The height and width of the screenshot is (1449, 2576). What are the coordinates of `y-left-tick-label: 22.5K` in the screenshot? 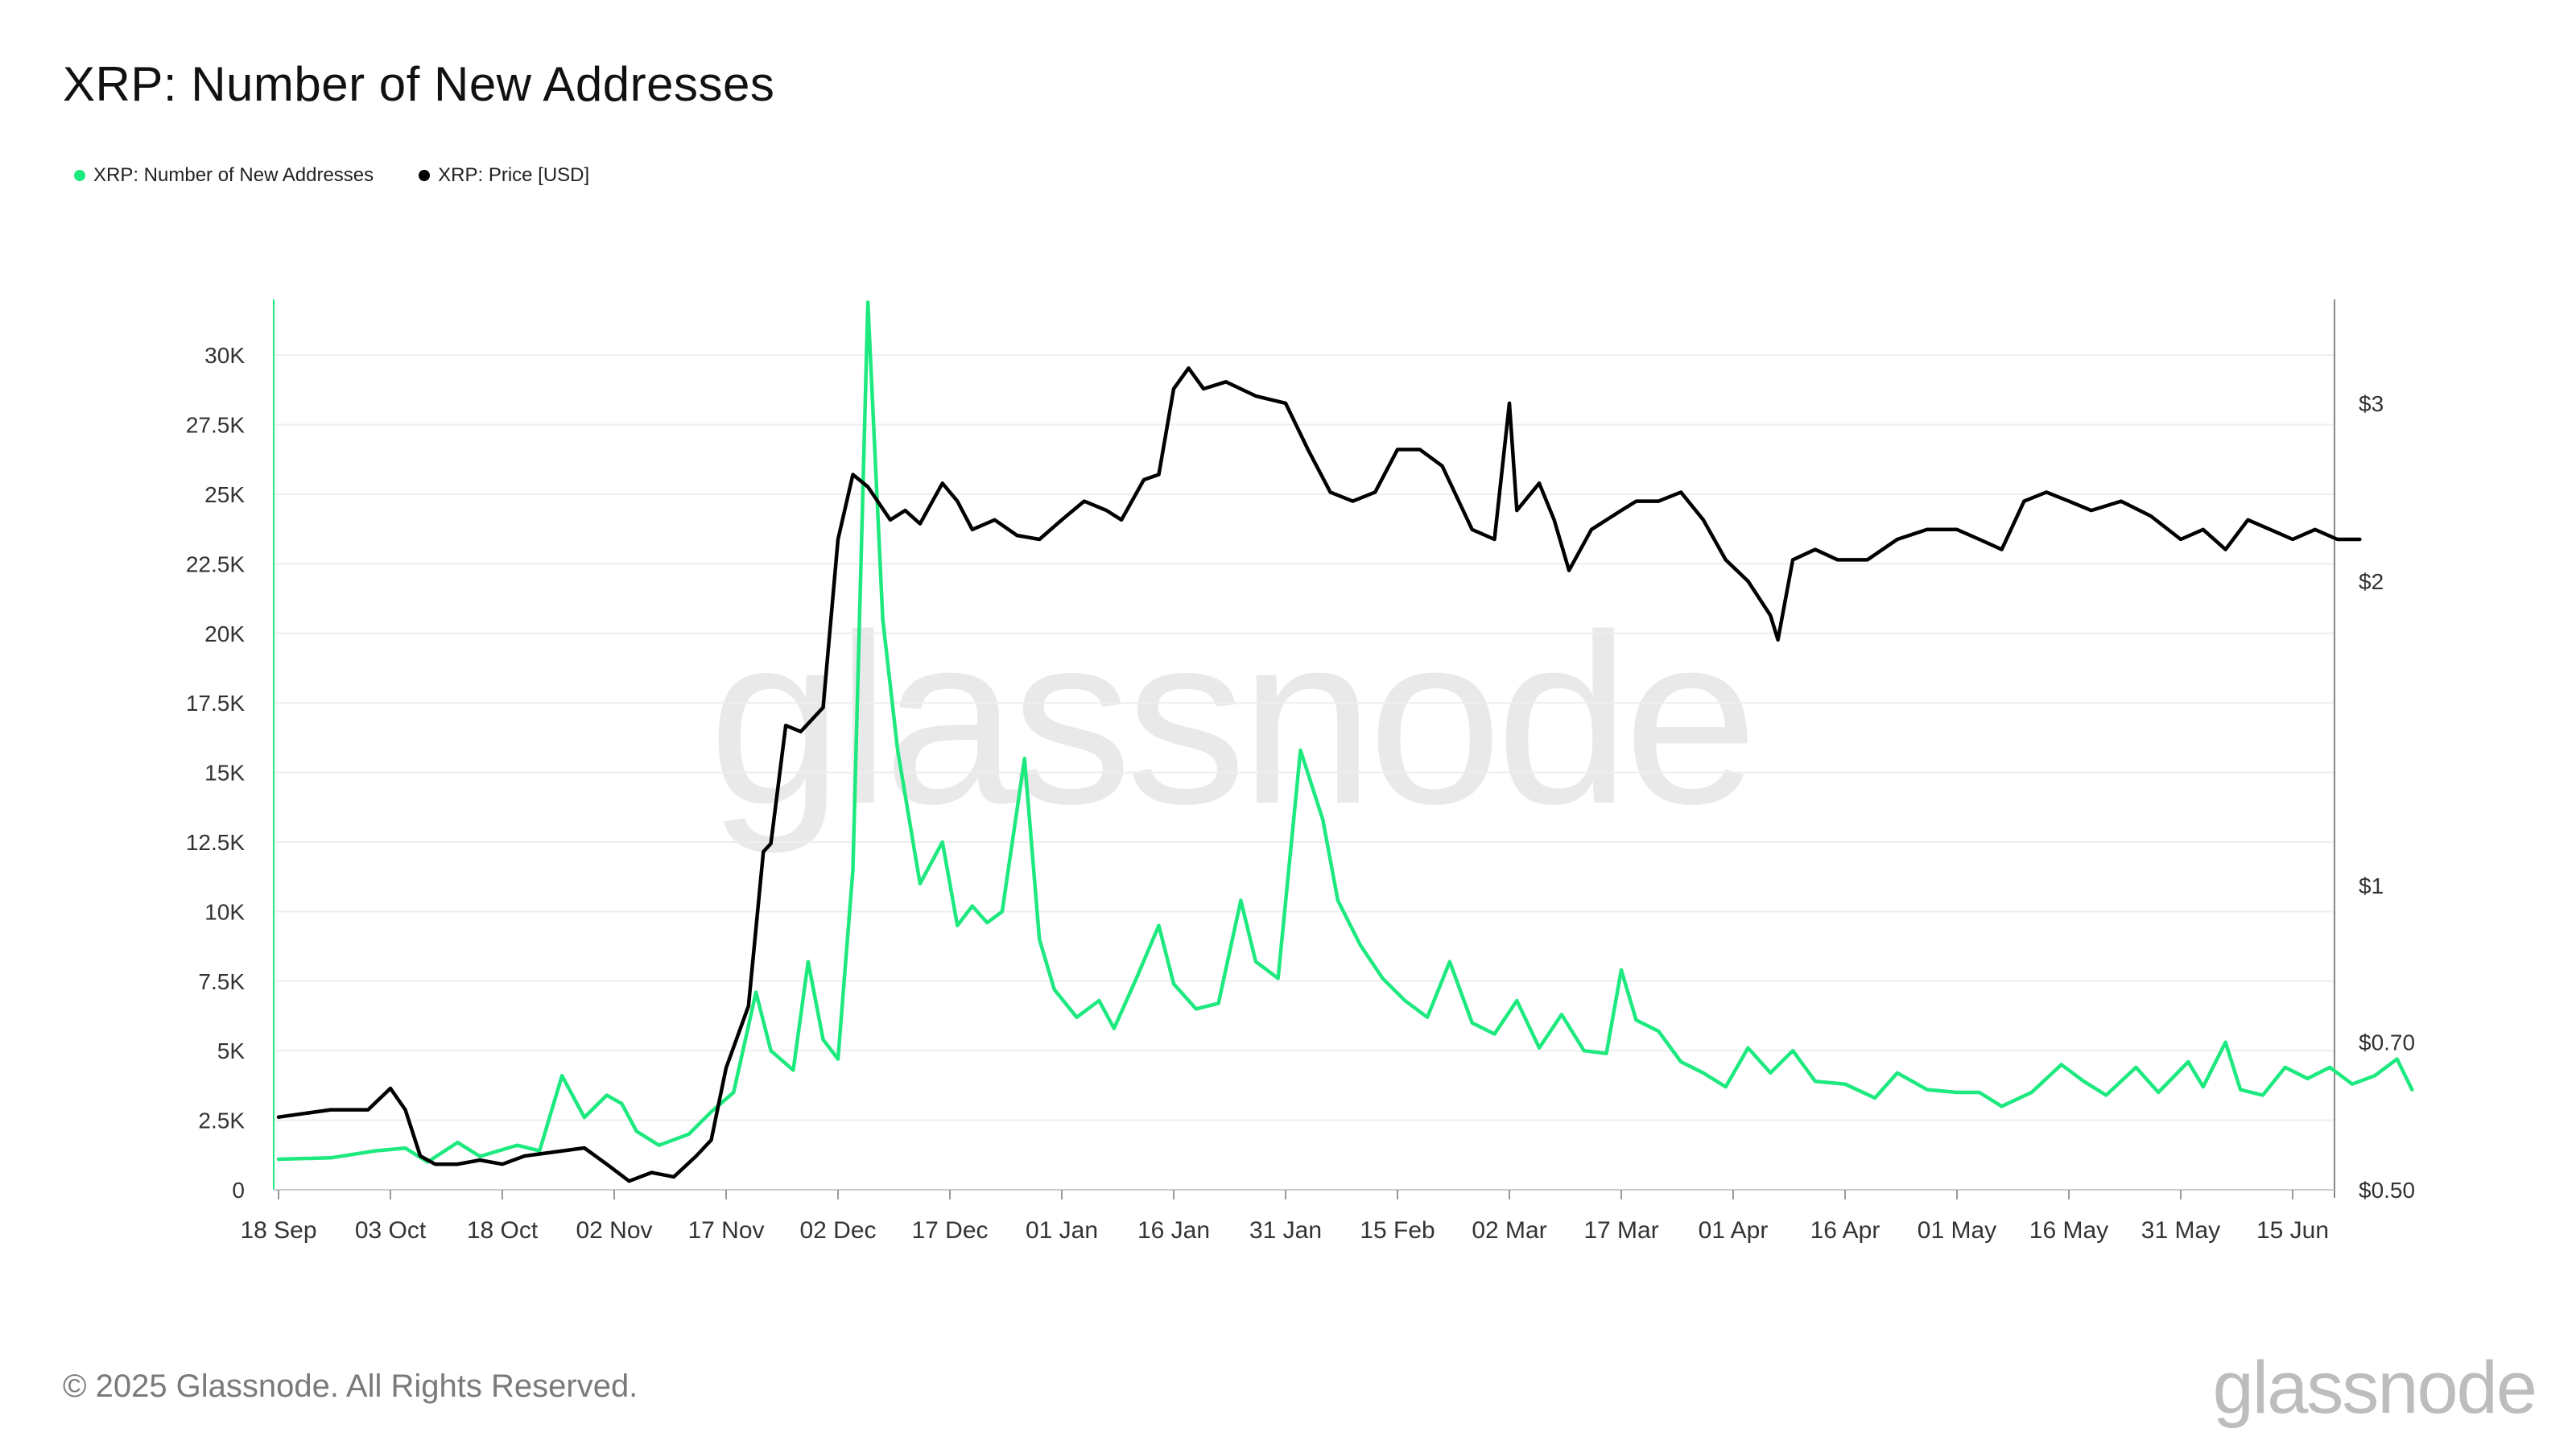 It's located at (215, 563).